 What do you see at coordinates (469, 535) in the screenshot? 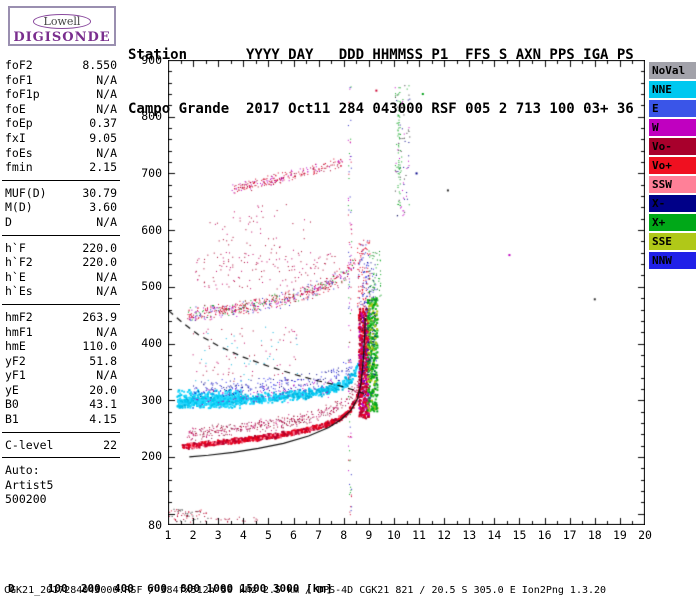
I see `x-tick-label: 13` at bounding box center [469, 535].